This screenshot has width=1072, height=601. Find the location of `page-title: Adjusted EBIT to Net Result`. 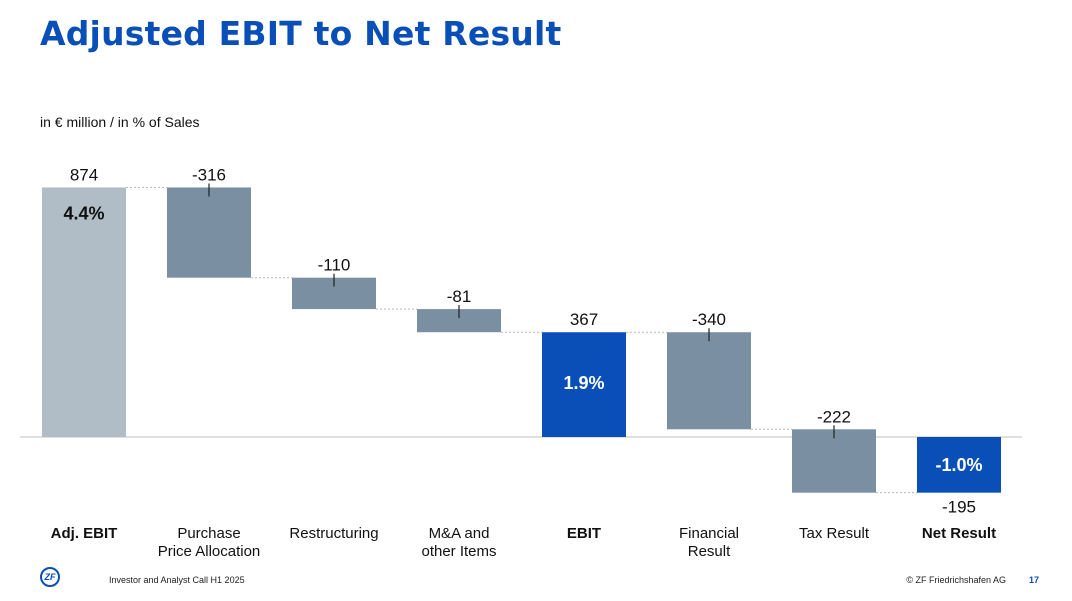

page-title: Adjusted EBIT to Net Result is located at coordinates (301, 33).